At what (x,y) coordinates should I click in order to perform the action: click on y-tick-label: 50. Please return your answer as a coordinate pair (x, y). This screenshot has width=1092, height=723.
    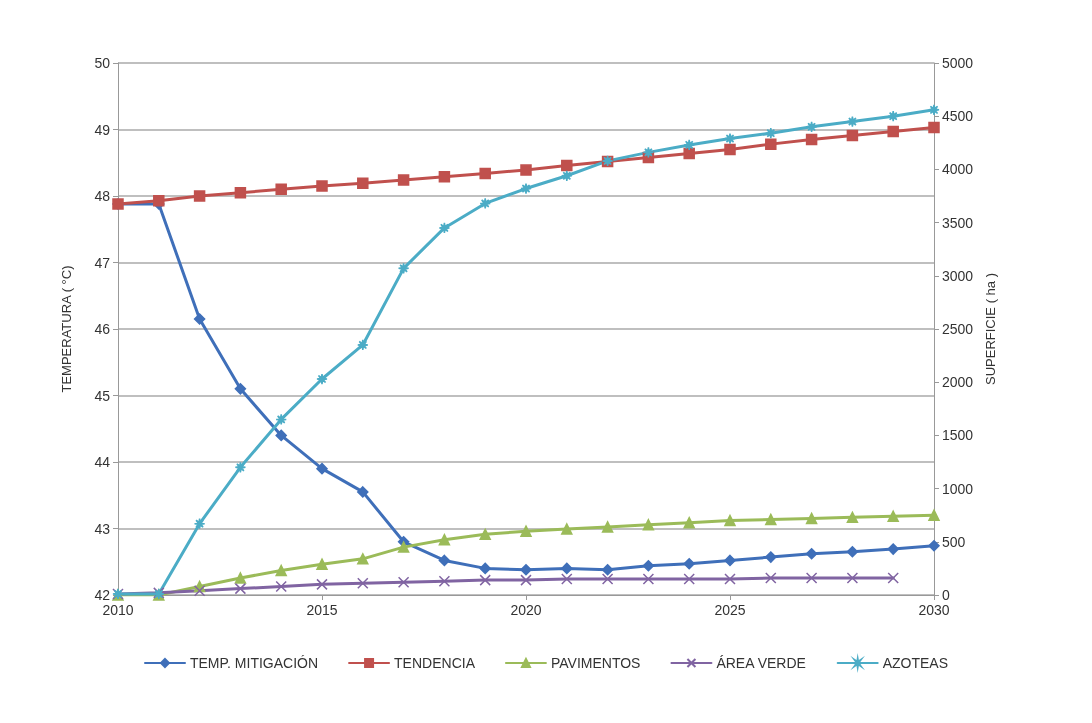
    Looking at the image, I should click on (102, 63).